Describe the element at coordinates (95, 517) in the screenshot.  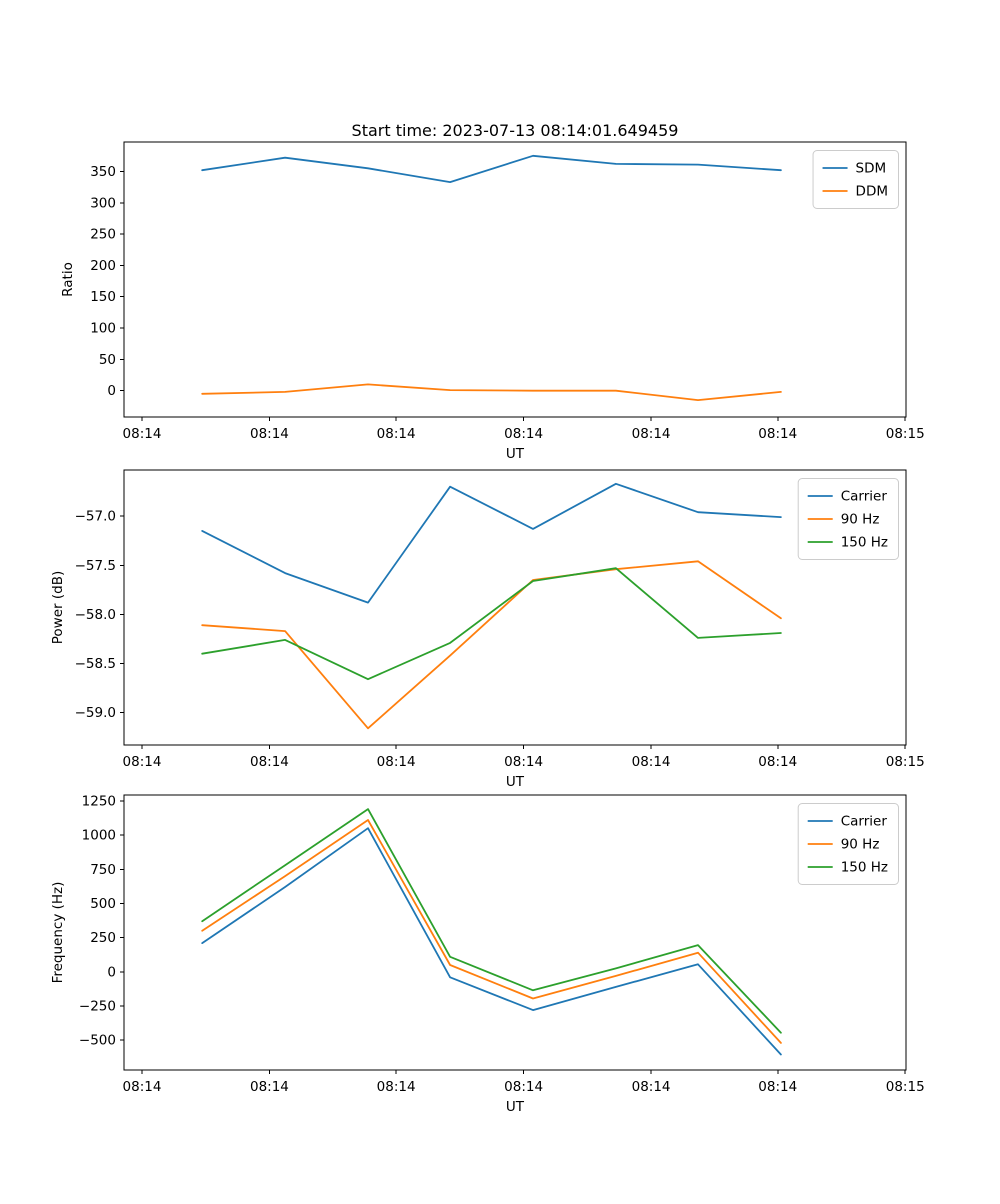
I see `y-tick-label: −57.0` at that location.